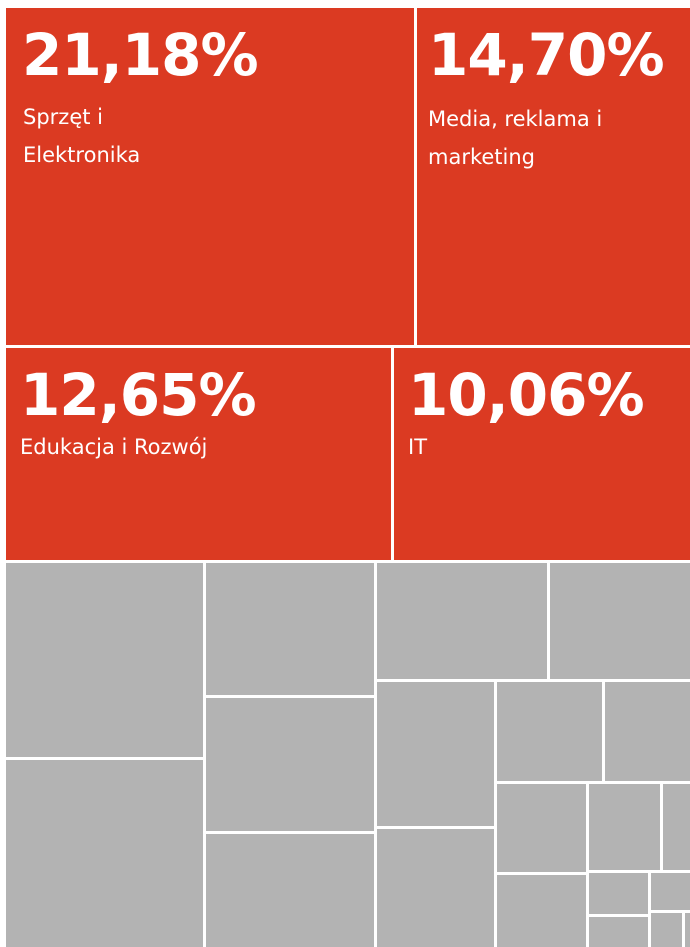  What do you see at coordinates (553, 176) in the screenshot?
I see `treemap-cell: 14,70% Media, reklama i marketing` at bounding box center [553, 176].